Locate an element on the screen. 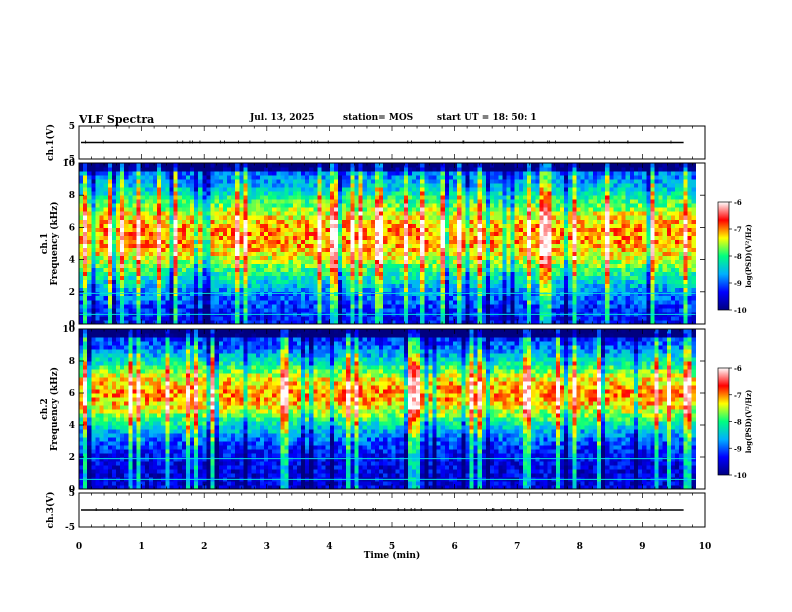 This screenshot has height=612, width=792. chart-title: VLF Spectra is located at coordinates (117, 119).